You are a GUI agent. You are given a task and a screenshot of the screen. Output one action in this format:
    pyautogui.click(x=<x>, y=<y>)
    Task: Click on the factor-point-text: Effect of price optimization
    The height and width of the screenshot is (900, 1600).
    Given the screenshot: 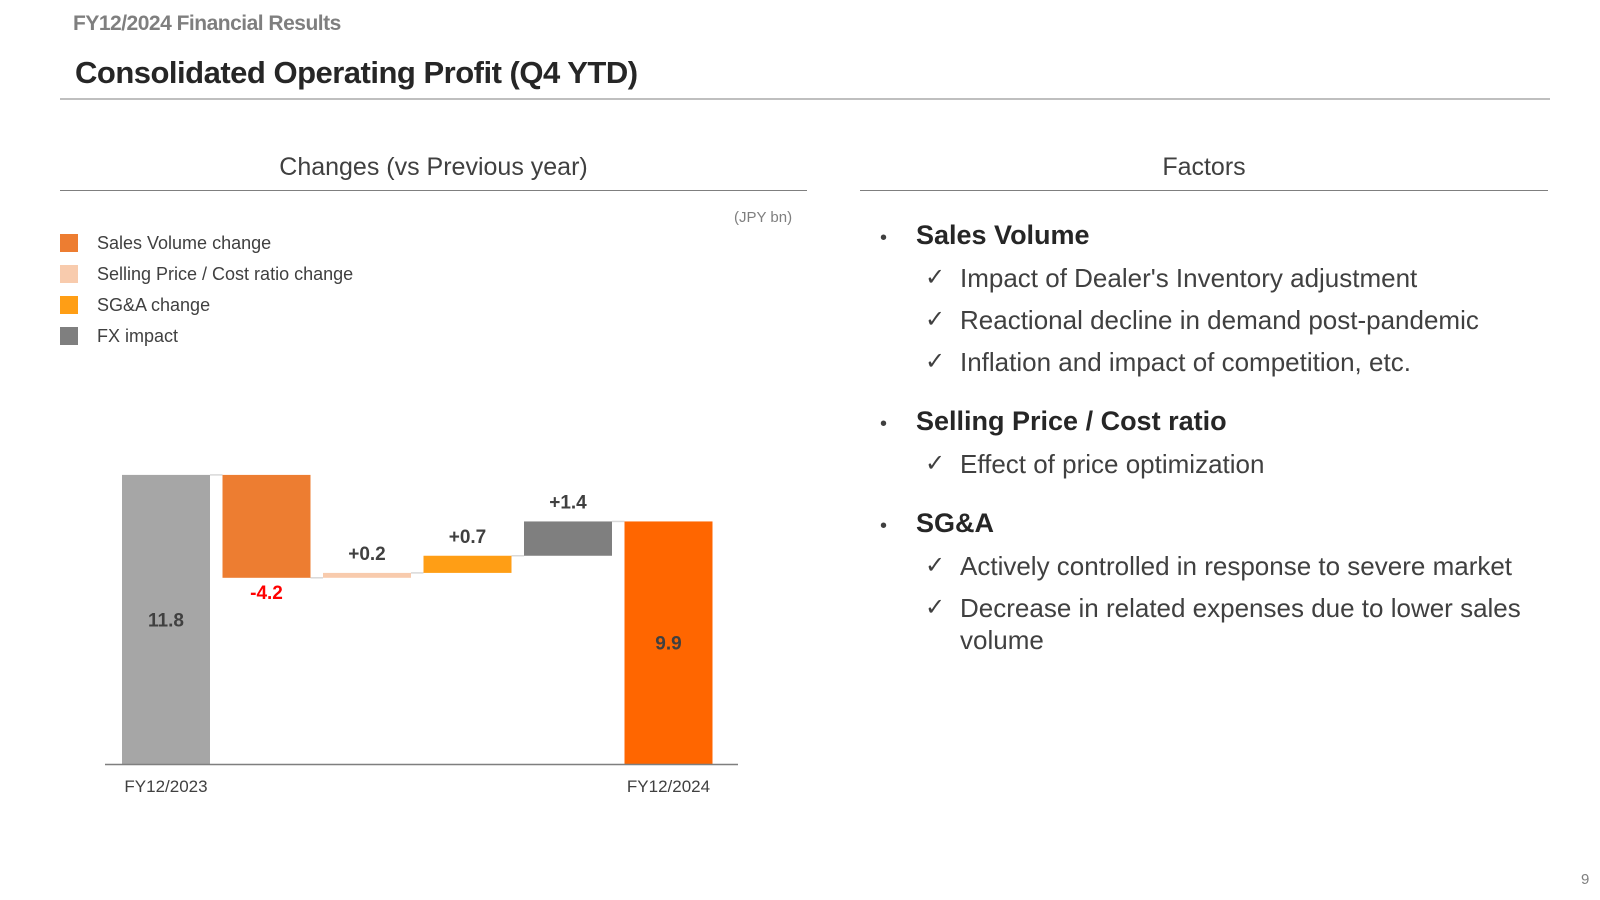 What is the action you would take?
    pyautogui.click(x=1112, y=464)
    